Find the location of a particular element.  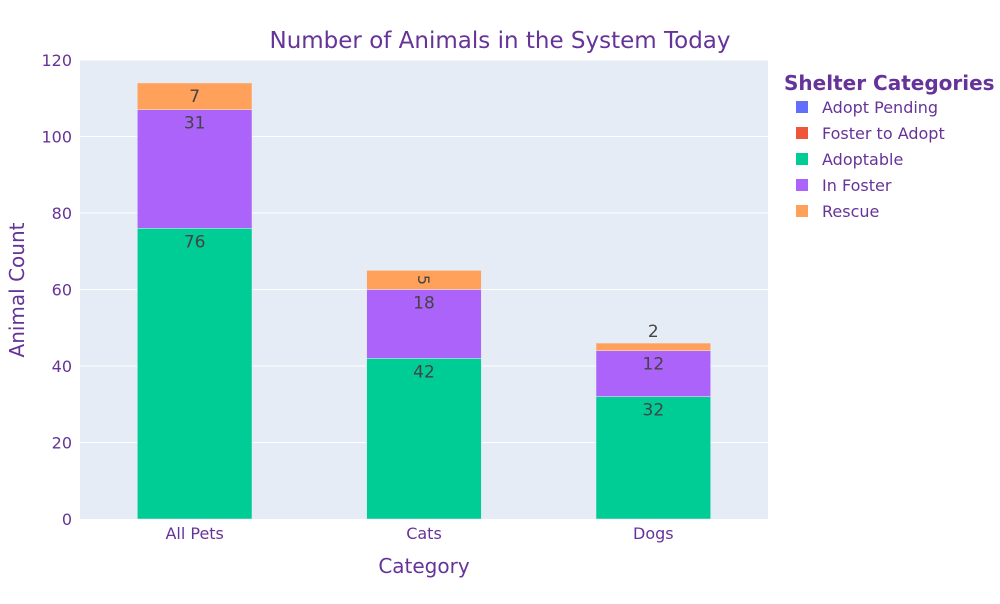

x-axis-ticks: All Pets Cats Dogs is located at coordinates (419, 533).